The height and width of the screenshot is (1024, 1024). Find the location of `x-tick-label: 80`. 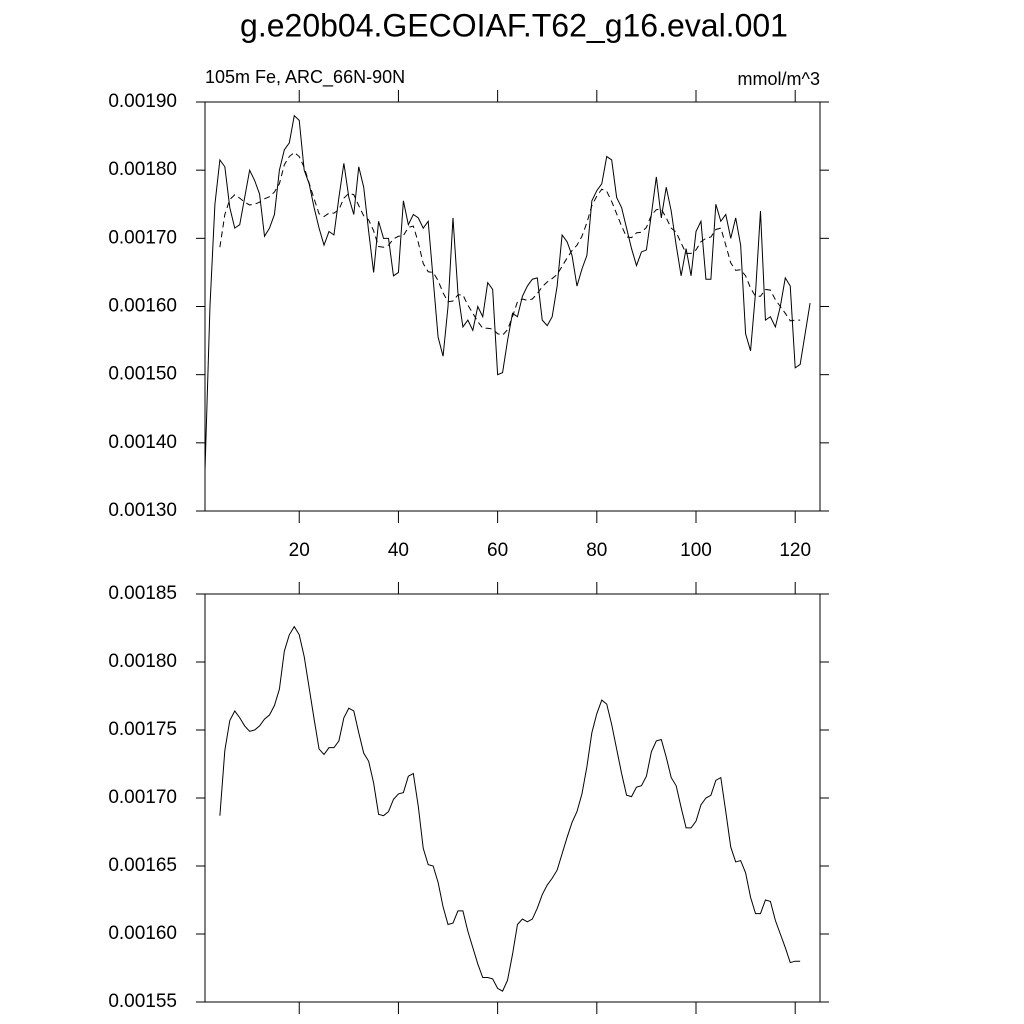

x-tick-label: 80 is located at coordinates (596, 550).